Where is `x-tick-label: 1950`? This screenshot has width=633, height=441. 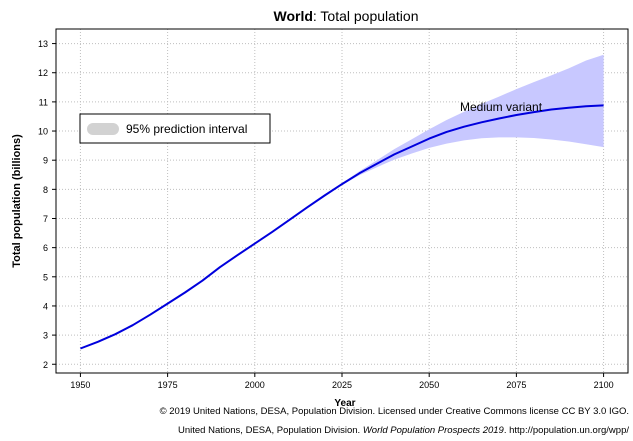 x-tick-label: 1950 is located at coordinates (80, 385).